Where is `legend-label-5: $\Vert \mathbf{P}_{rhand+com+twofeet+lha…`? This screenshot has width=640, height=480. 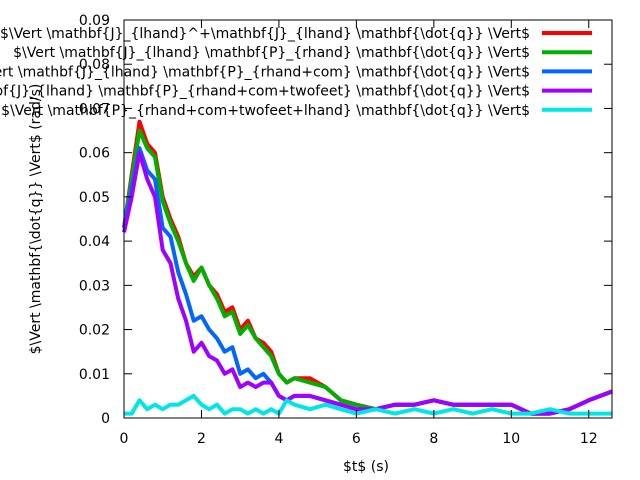 legend-label-5: $\Vert \mathbf{P}_{rhand+com+twofeet+lha… is located at coordinates (265, 111).